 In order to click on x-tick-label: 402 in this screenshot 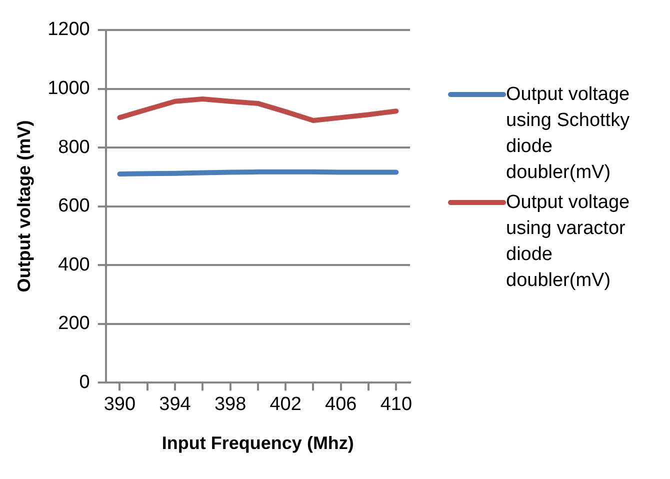, I will do `click(286, 405)`.